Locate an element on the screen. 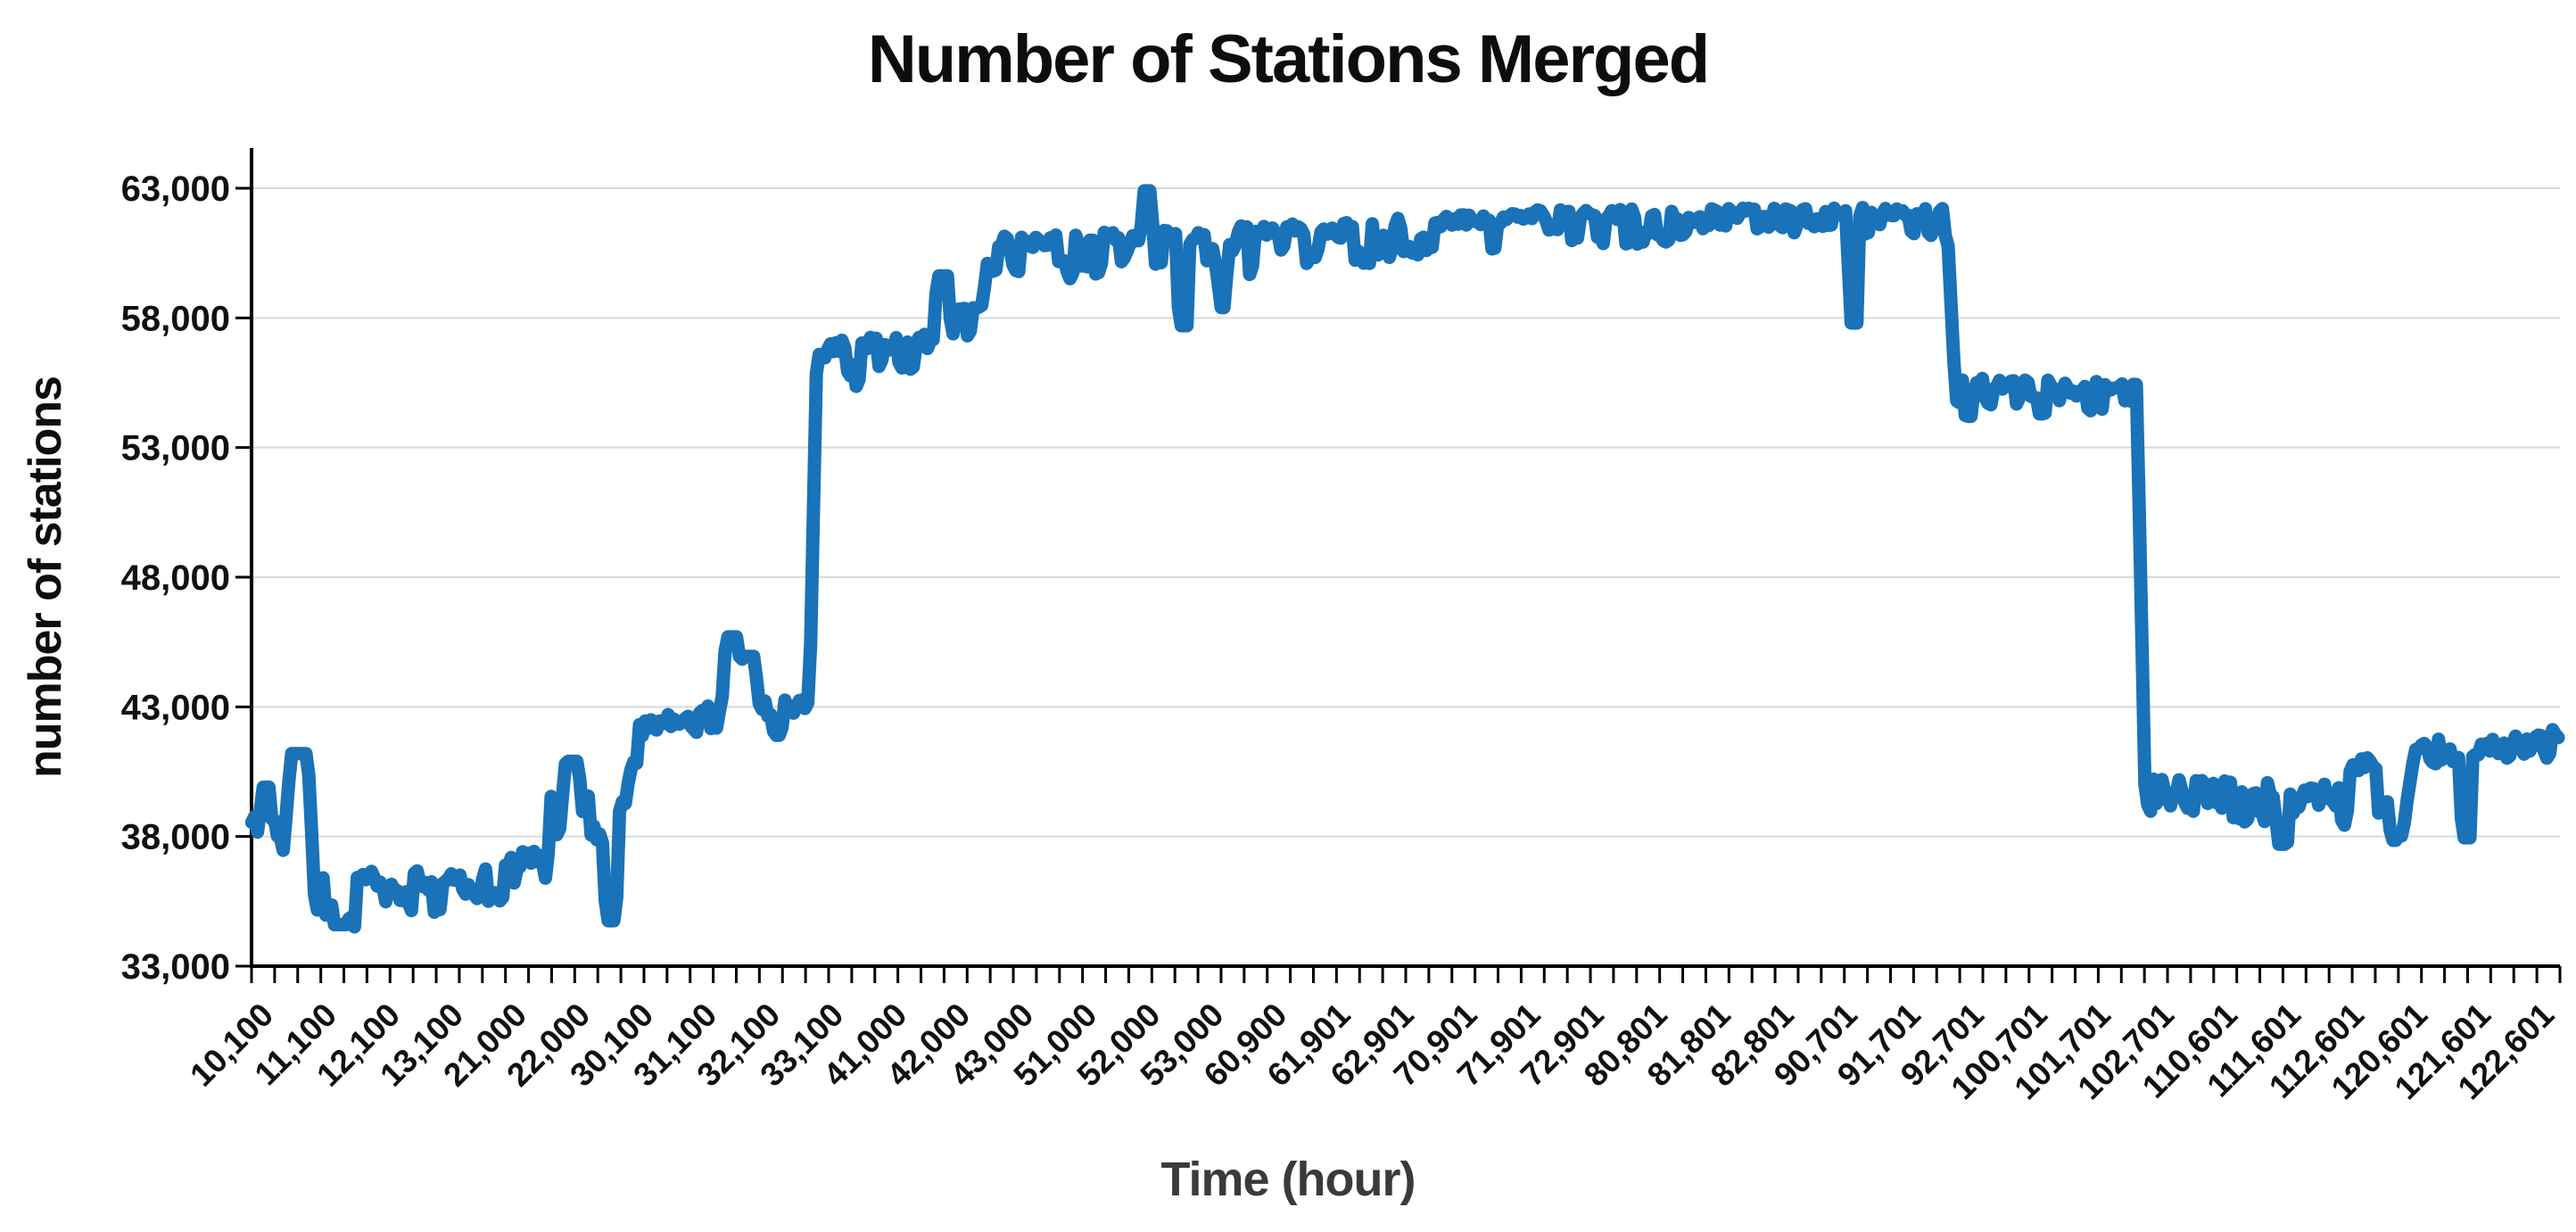 This screenshot has width=2576, height=1232. x-axis-title: Time (hour) is located at coordinates (1288, 1179).